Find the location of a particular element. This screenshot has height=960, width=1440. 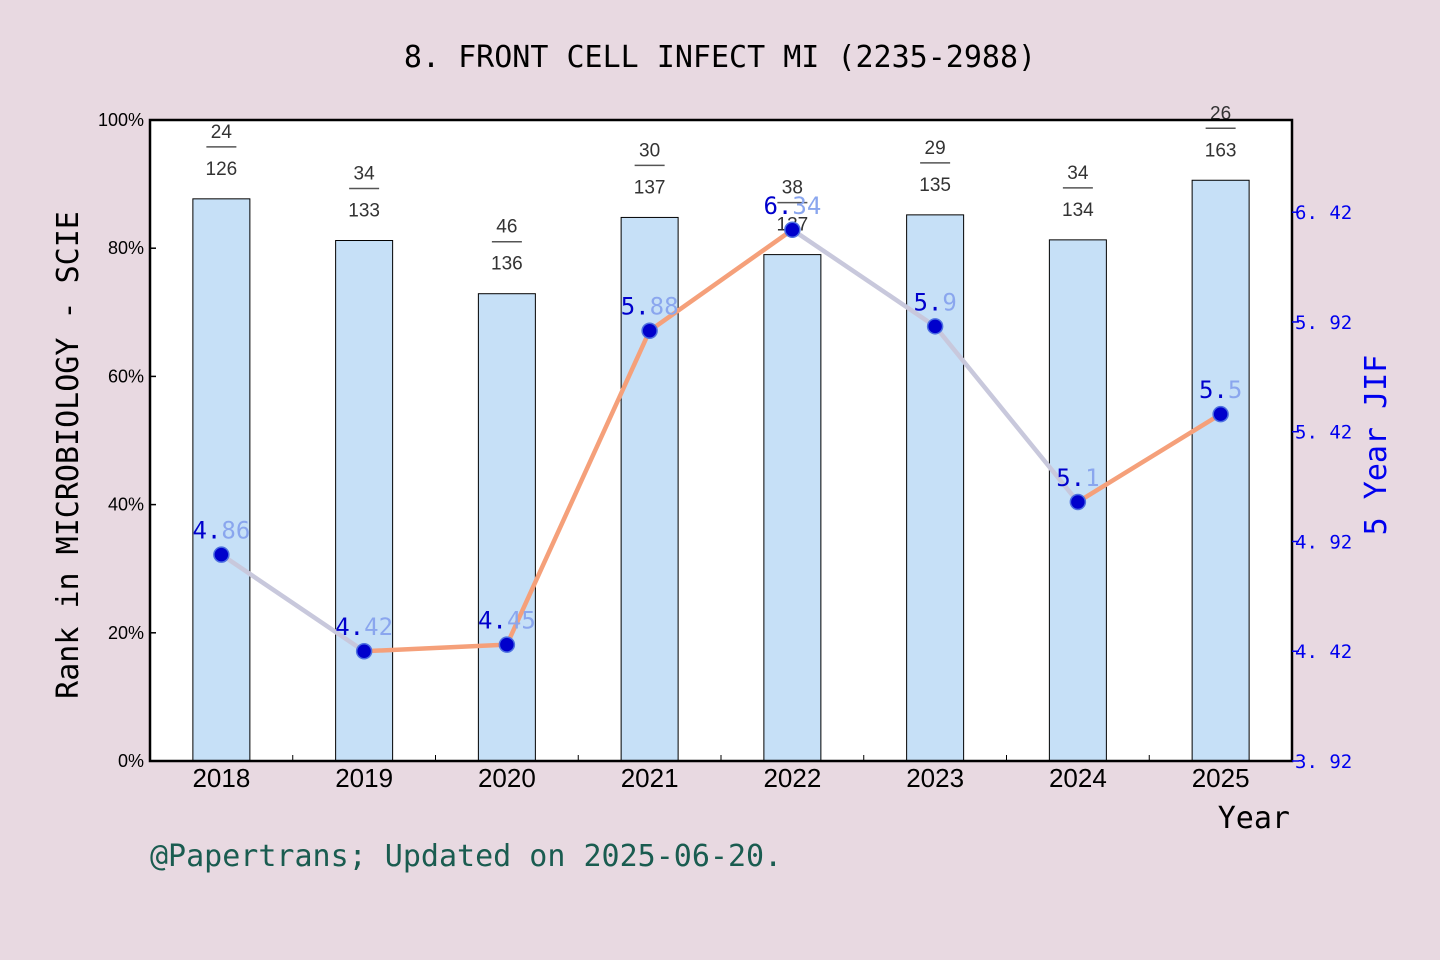

jif-marker-2020 is located at coordinates (507, 644).